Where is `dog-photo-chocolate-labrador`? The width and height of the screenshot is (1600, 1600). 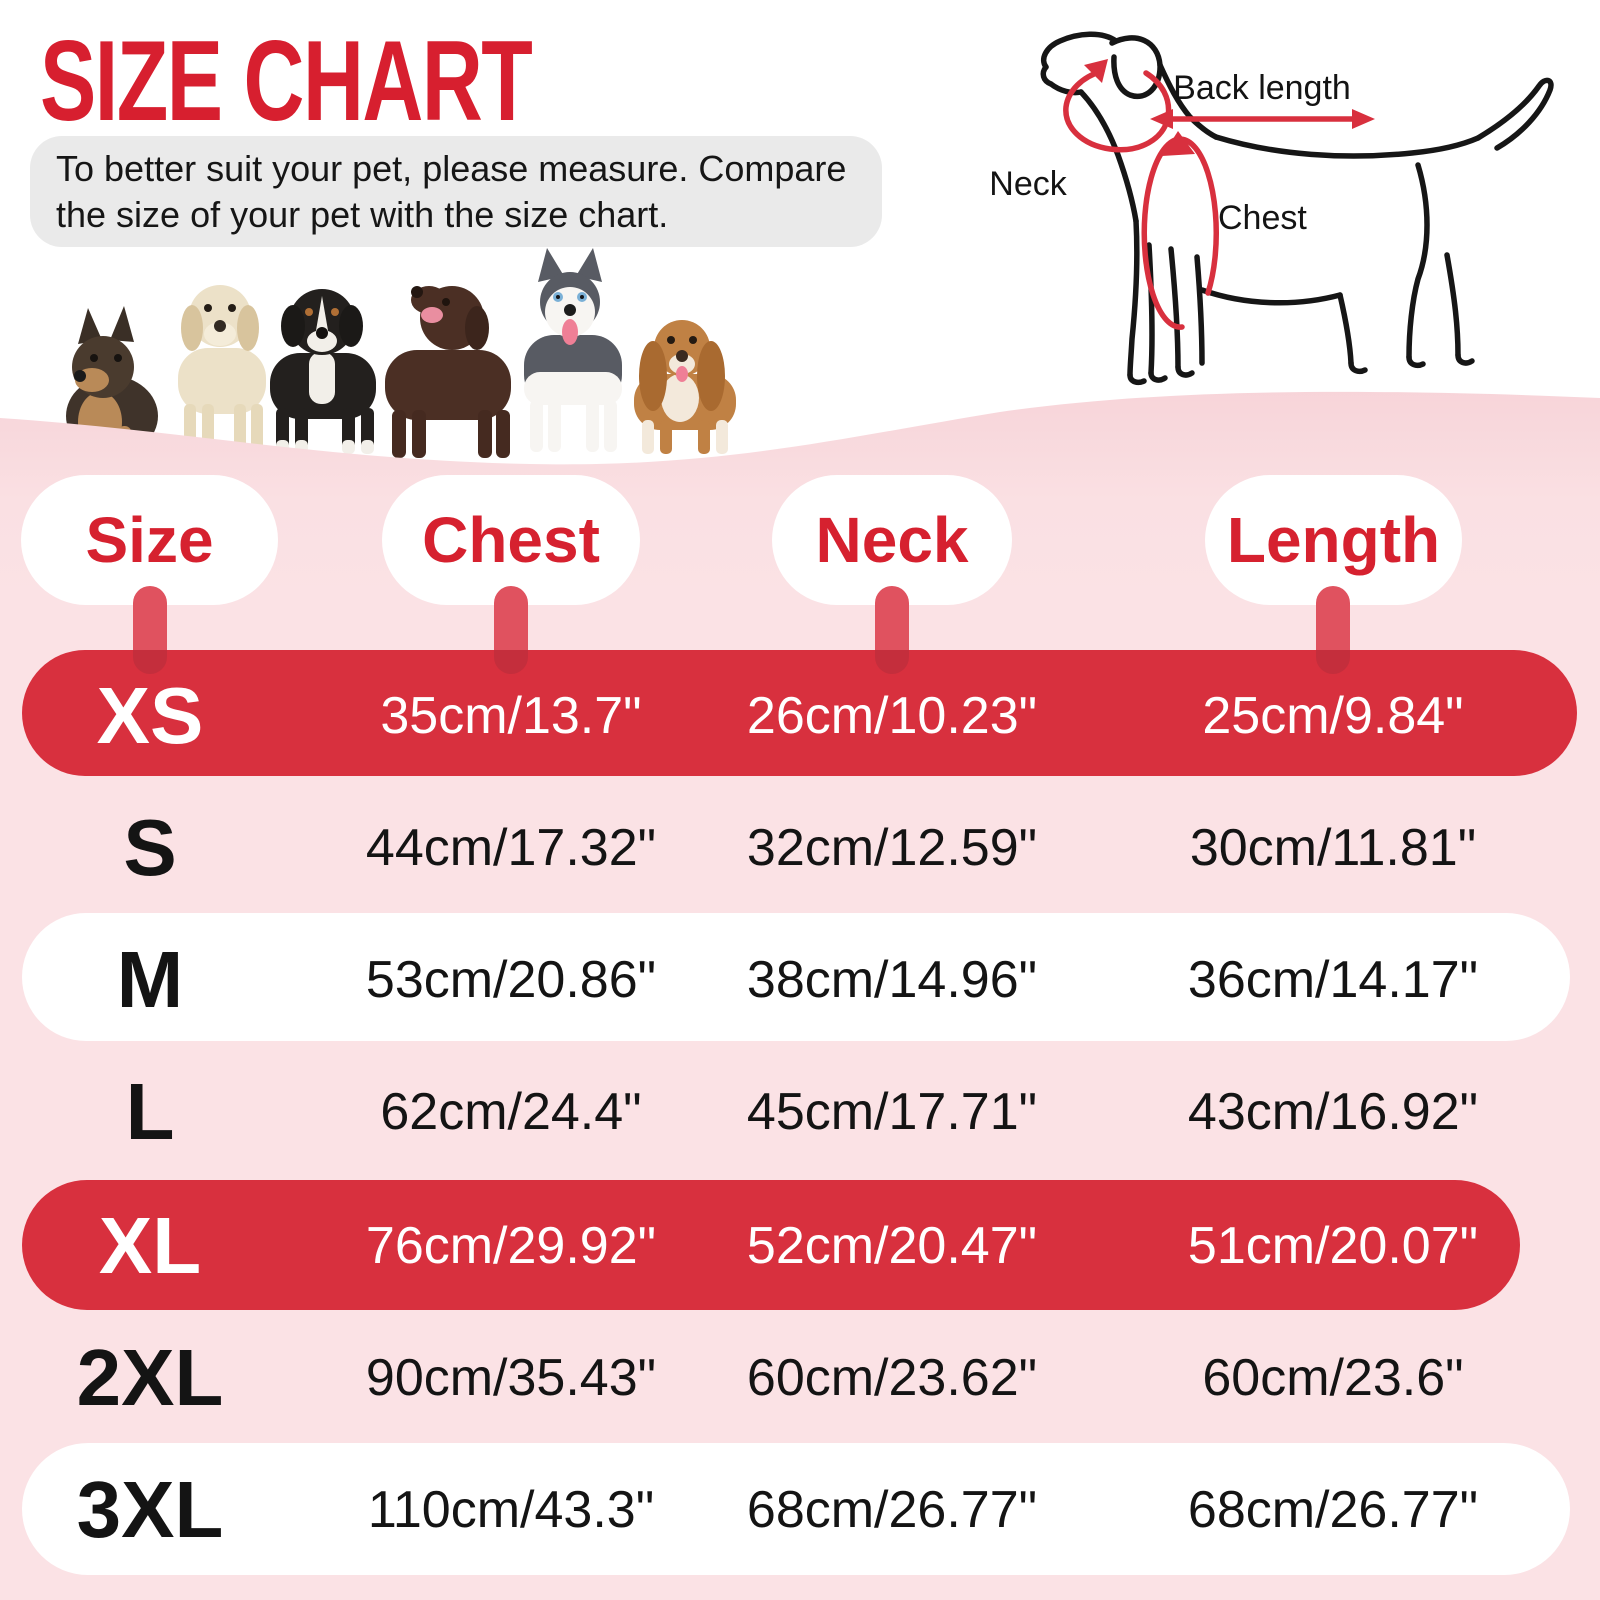
dog-photo-chocolate-labrador is located at coordinates (448, 372).